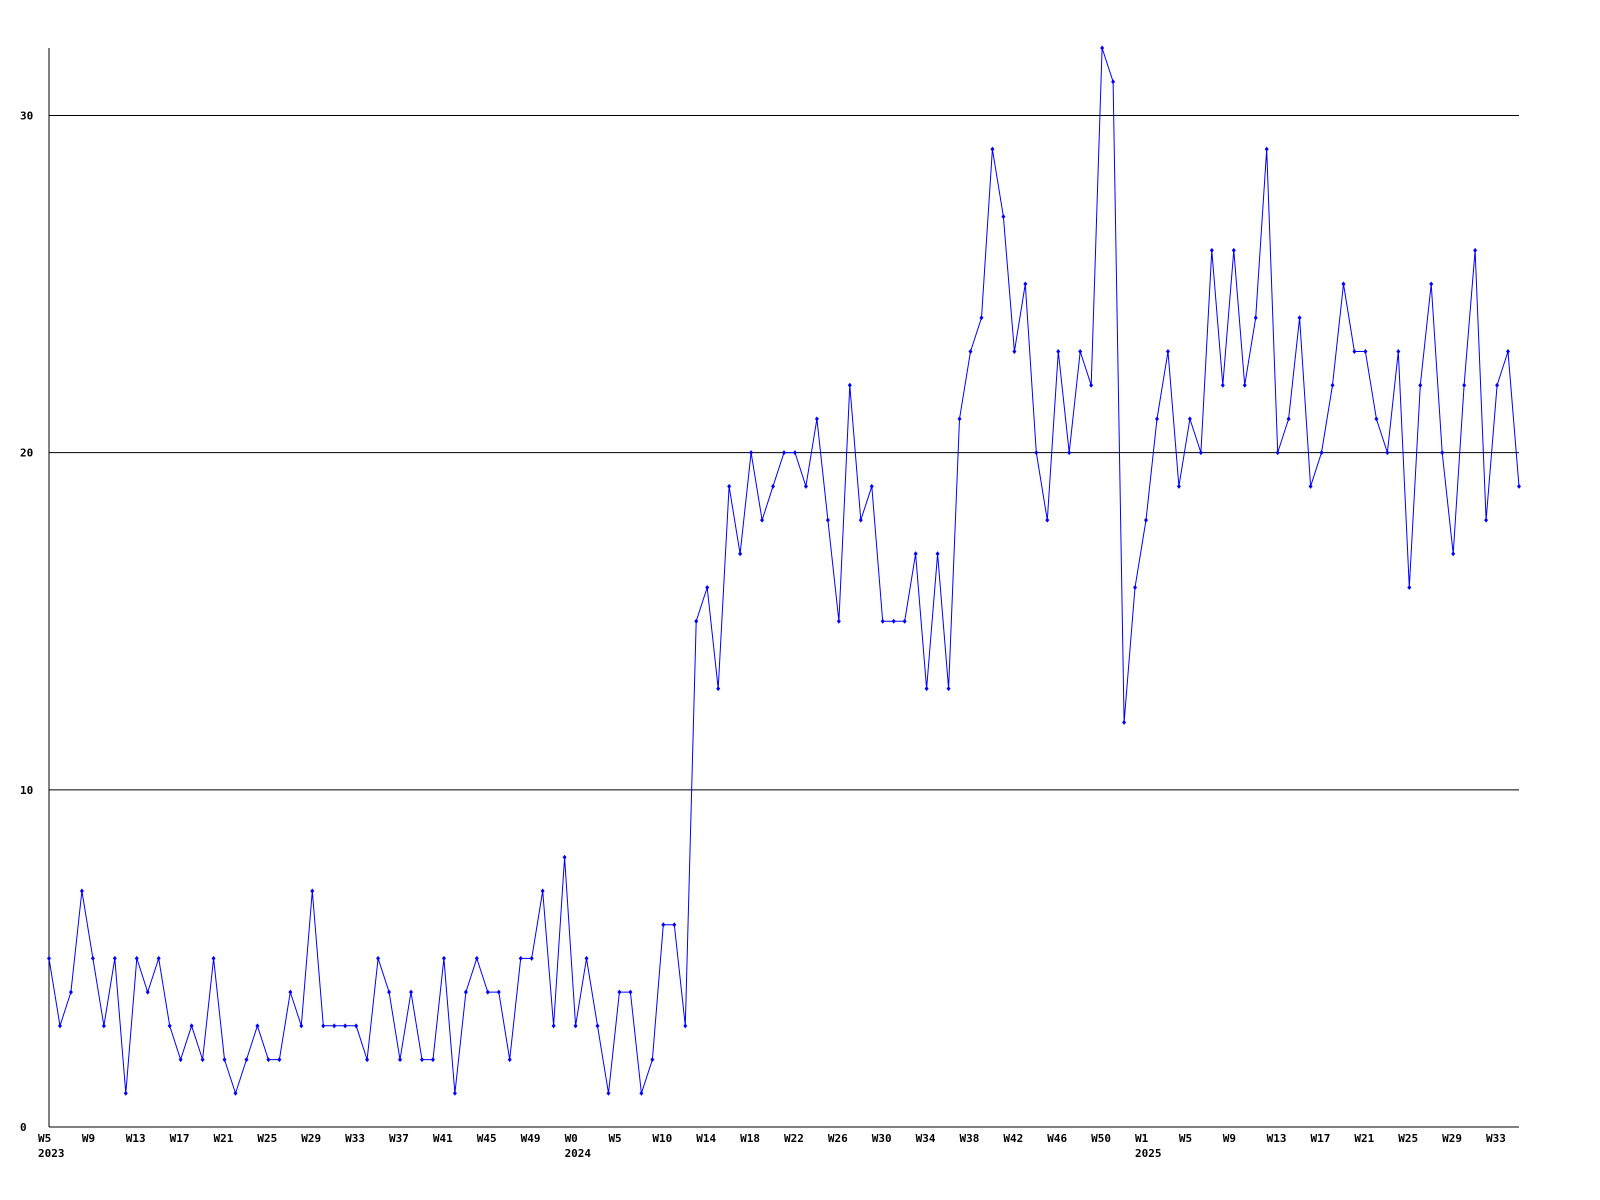 The height and width of the screenshot is (1200, 1600). What do you see at coordinates (1142, 1138) in the screenshot?
I see `x-tick-label: W1` at bounding box center [1142, 1138].